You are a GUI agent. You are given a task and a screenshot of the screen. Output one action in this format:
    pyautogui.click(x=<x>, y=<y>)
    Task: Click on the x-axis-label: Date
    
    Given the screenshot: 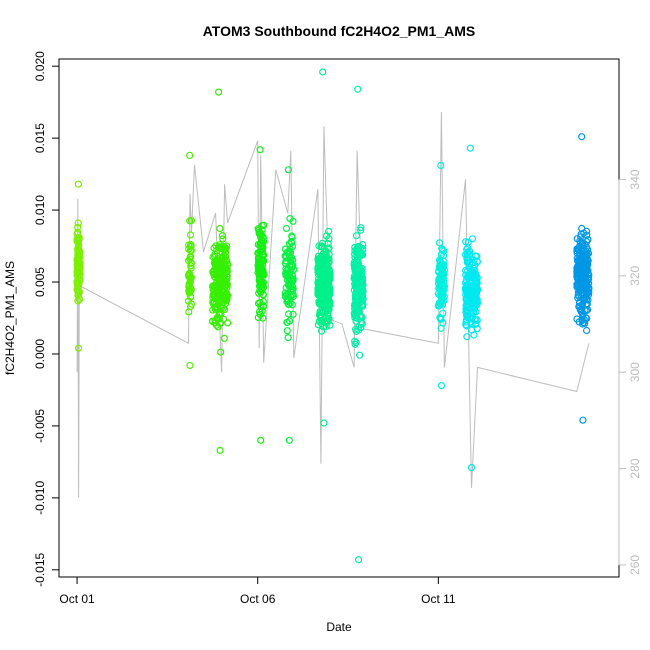 What is the action you would take?
    pyautogui.click(x=339, y=627)
    